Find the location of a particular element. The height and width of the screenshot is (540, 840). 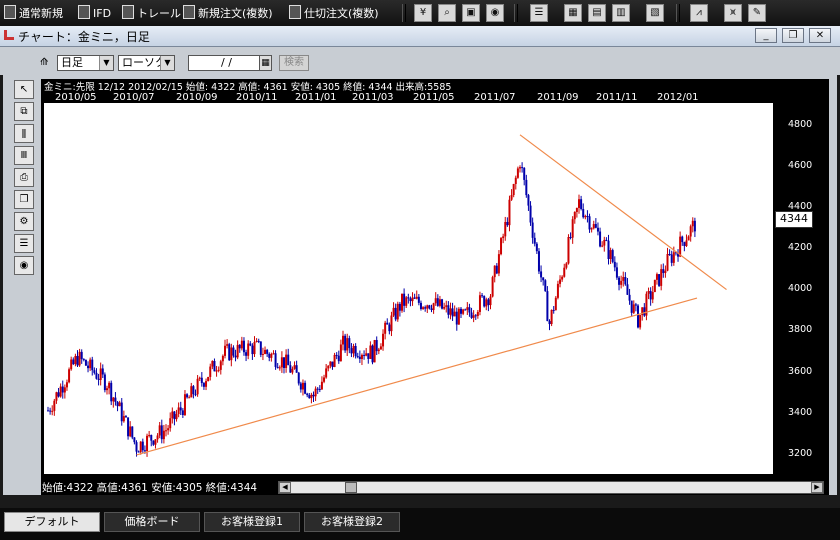

date-input: / / is located at coordinates (225, 63).